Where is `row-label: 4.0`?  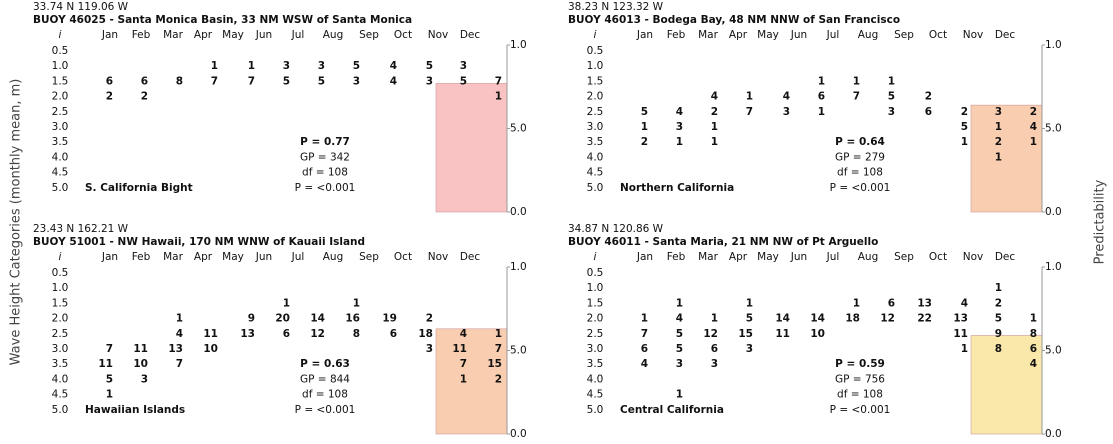 row-label: 4.0 is located at coordinates (60, 157).